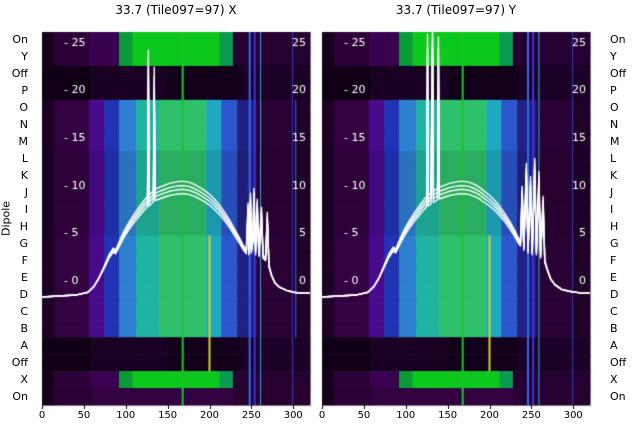 The height and width of the screenshot is (440, 640). What do you see at coordinates (24, 159) in the screenshot?
I see `dipole-label-left: L` at bounding box center [24, 159].